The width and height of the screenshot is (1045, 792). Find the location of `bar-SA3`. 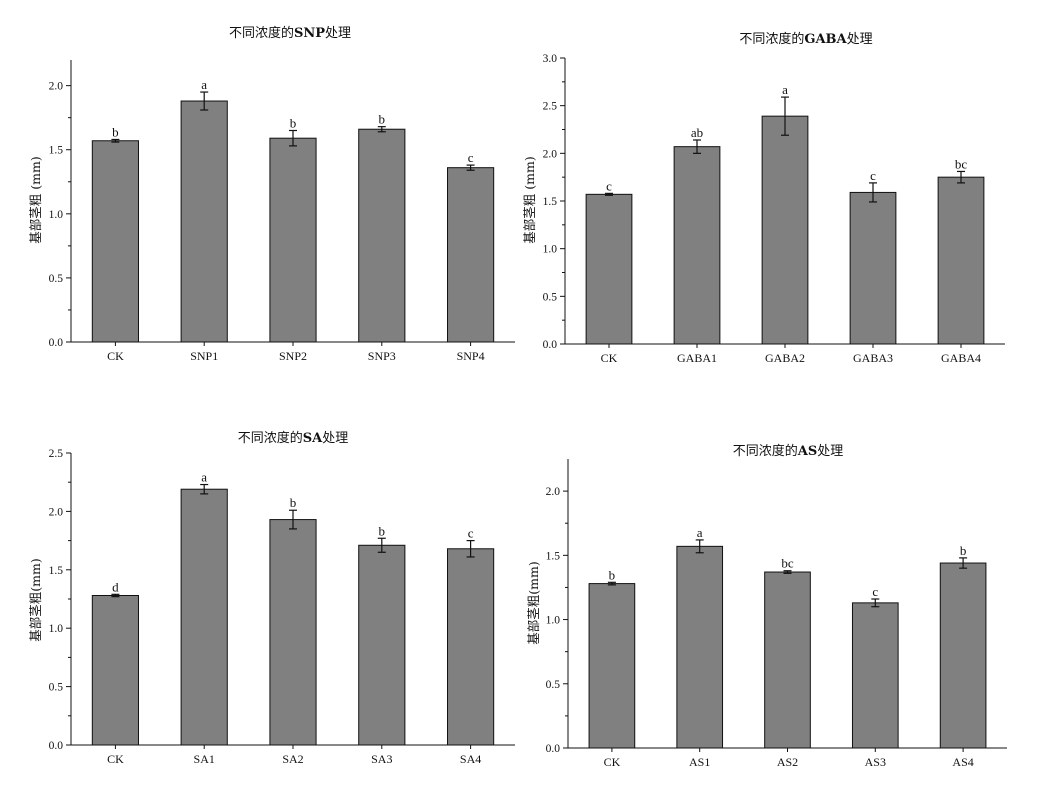

bar-SA3 is located at coordinates (382, 645).